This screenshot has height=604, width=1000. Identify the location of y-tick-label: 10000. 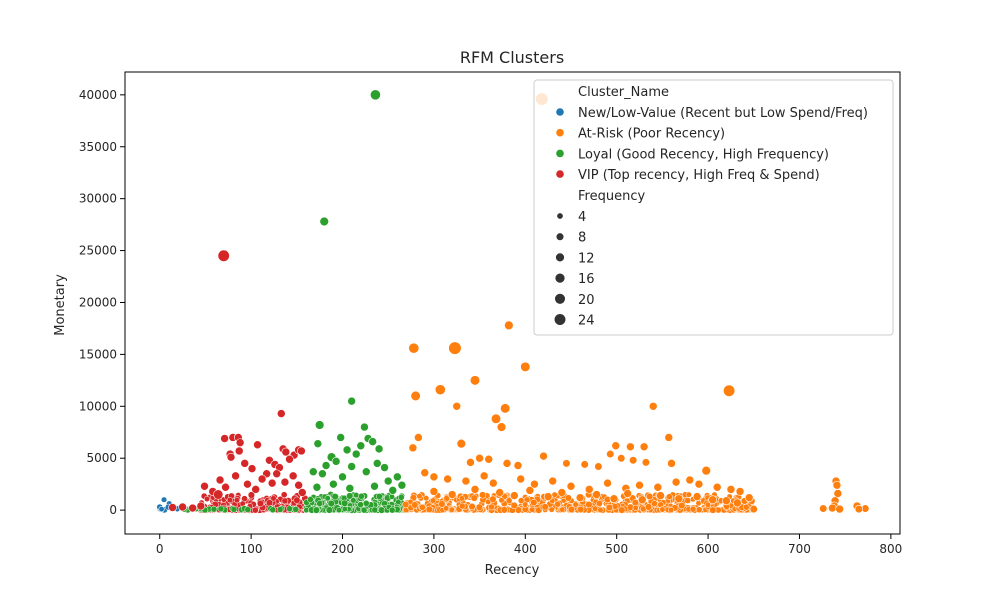
(98, 406).